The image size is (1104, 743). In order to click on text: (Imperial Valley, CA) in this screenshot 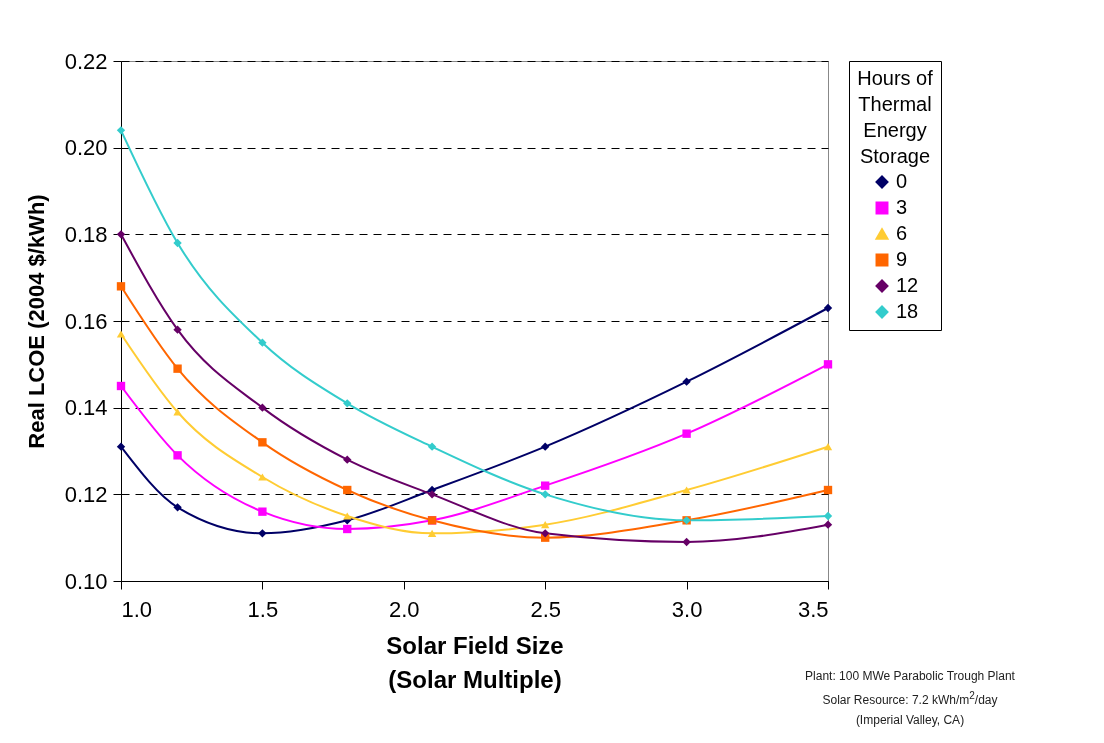, I will do `click(910, 720)`.